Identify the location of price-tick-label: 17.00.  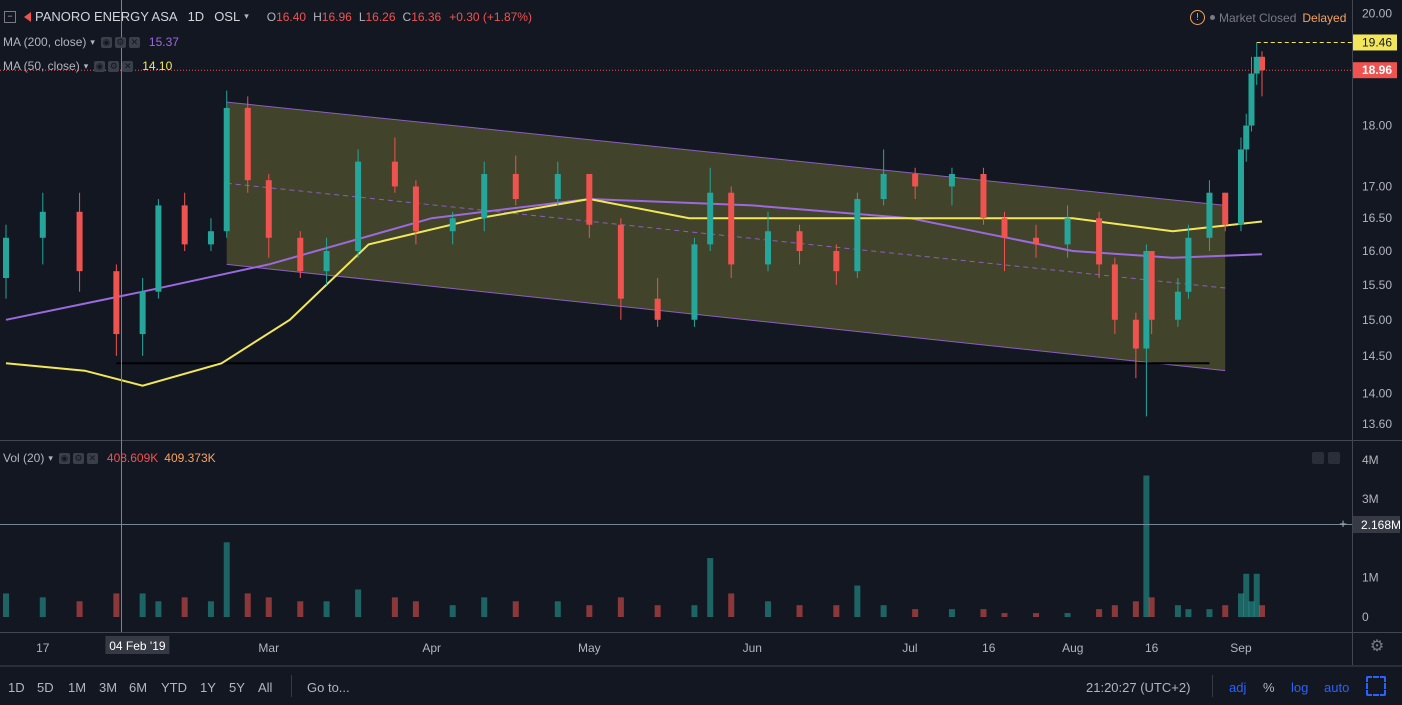
(1377, 186).